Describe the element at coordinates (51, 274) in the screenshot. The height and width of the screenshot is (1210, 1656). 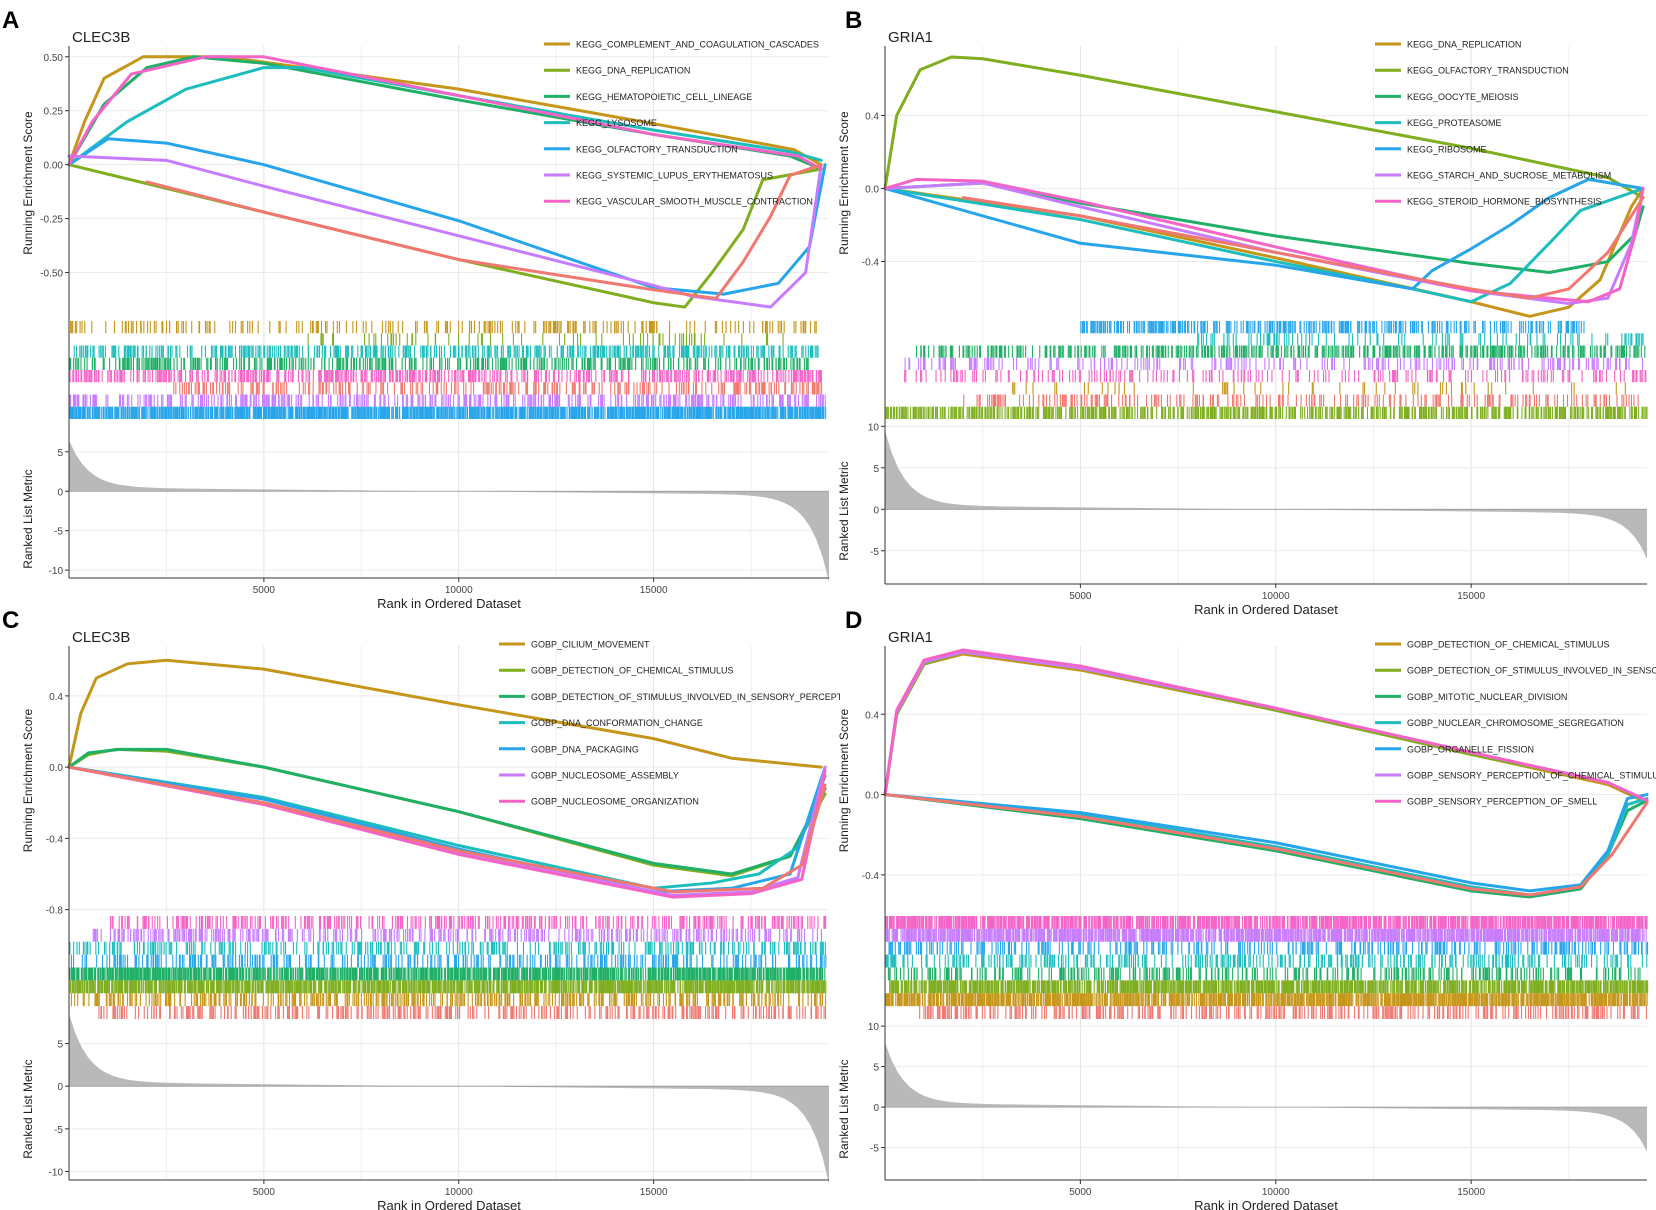
I see `es-tick-label: -0.50` at that location.